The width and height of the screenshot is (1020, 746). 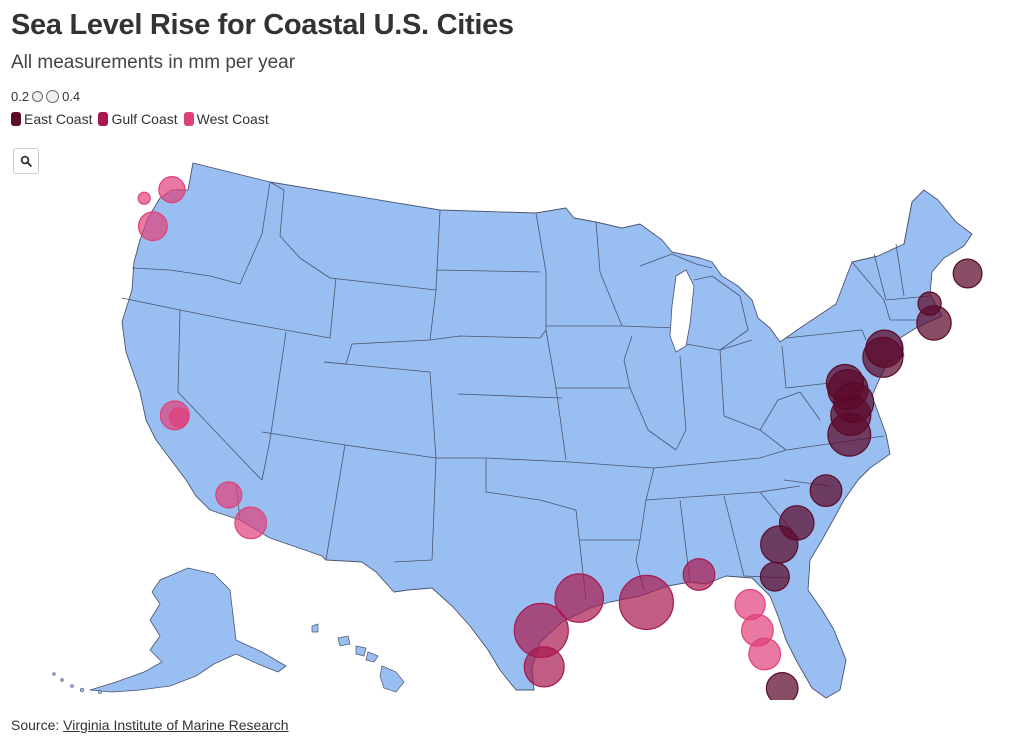 I want to click on size-legend-large-circle-icon, so click(x=53, y=96).